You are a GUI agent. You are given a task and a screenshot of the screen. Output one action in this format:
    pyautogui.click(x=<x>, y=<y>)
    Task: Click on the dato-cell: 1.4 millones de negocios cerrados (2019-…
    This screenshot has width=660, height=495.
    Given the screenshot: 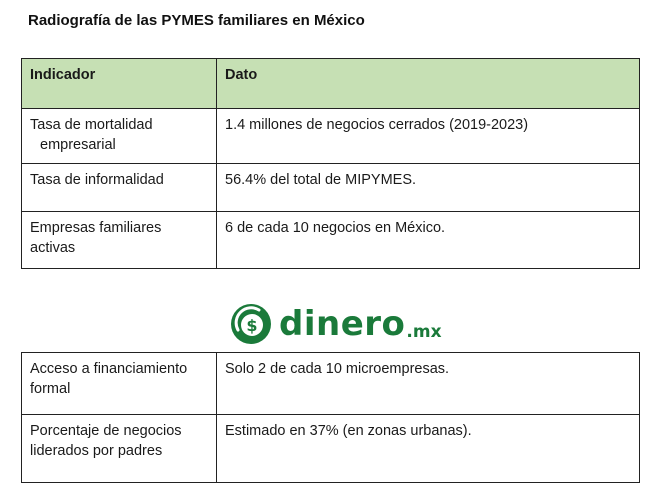 What is the action you would take?
    pyautogui.click(x=428, y=136)
    